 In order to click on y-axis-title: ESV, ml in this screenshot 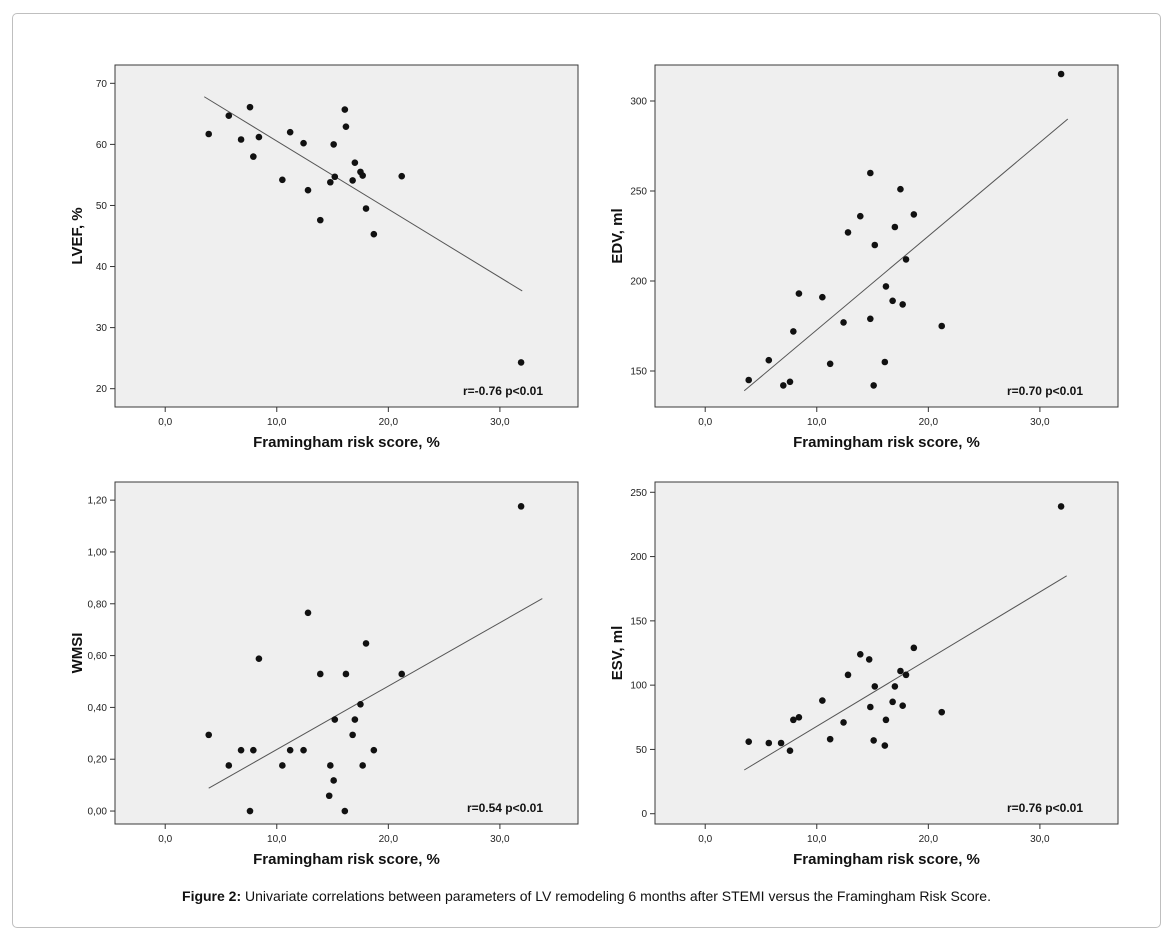, I will do `click(617, 653)`.